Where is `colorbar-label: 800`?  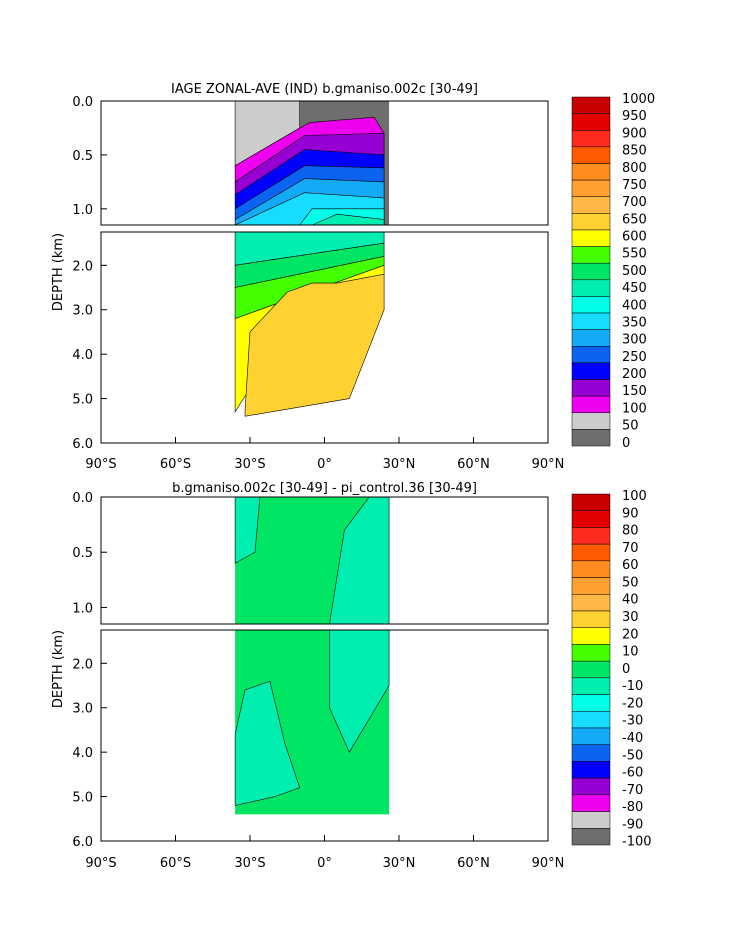 colorbar-label: 800 is located at coordinates (634, 168).